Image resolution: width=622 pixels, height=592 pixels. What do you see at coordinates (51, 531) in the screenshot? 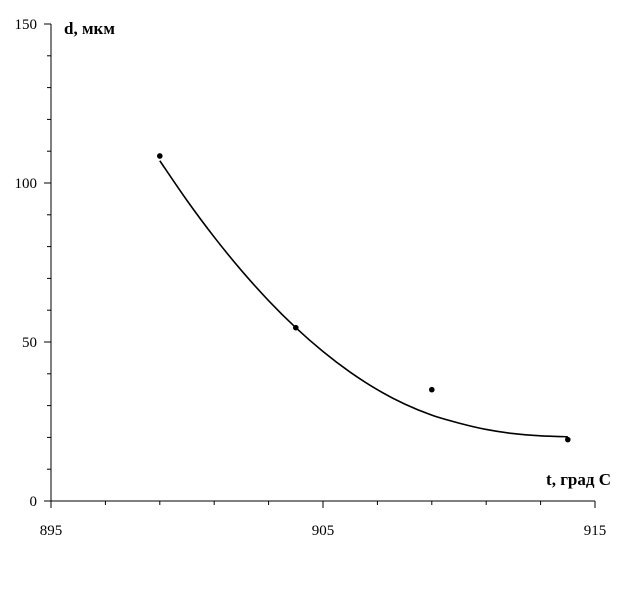
I see `x-tick-label: 895` at bounding box center [51, 531].